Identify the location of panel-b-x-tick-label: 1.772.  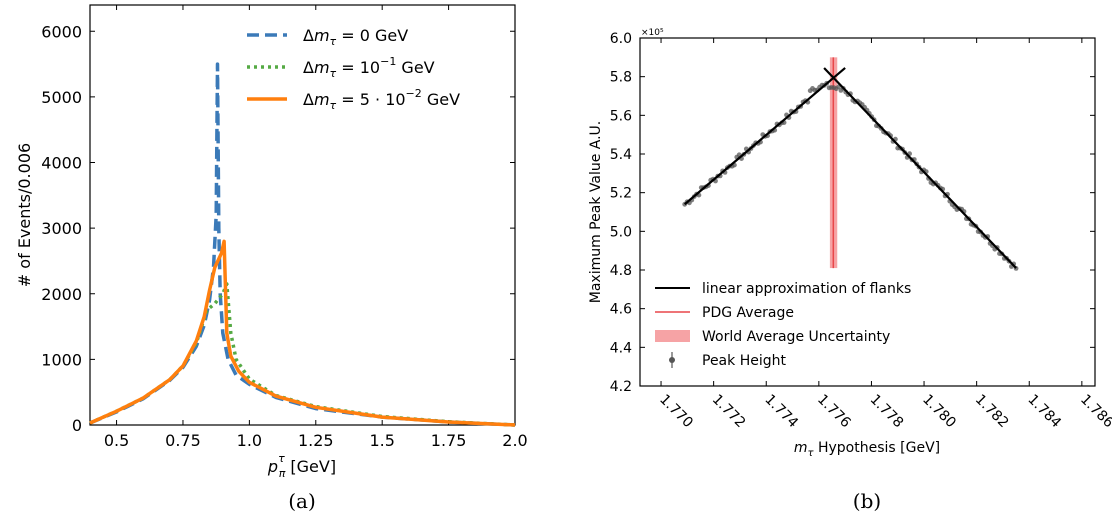
(729, 412).